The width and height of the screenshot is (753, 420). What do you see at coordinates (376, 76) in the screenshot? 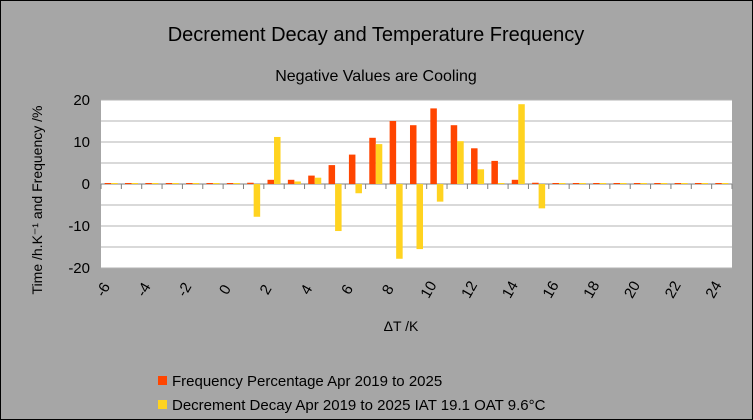
I see `chart-subtitle: Negative Values are Cooling` at bounding box center [376, 76].